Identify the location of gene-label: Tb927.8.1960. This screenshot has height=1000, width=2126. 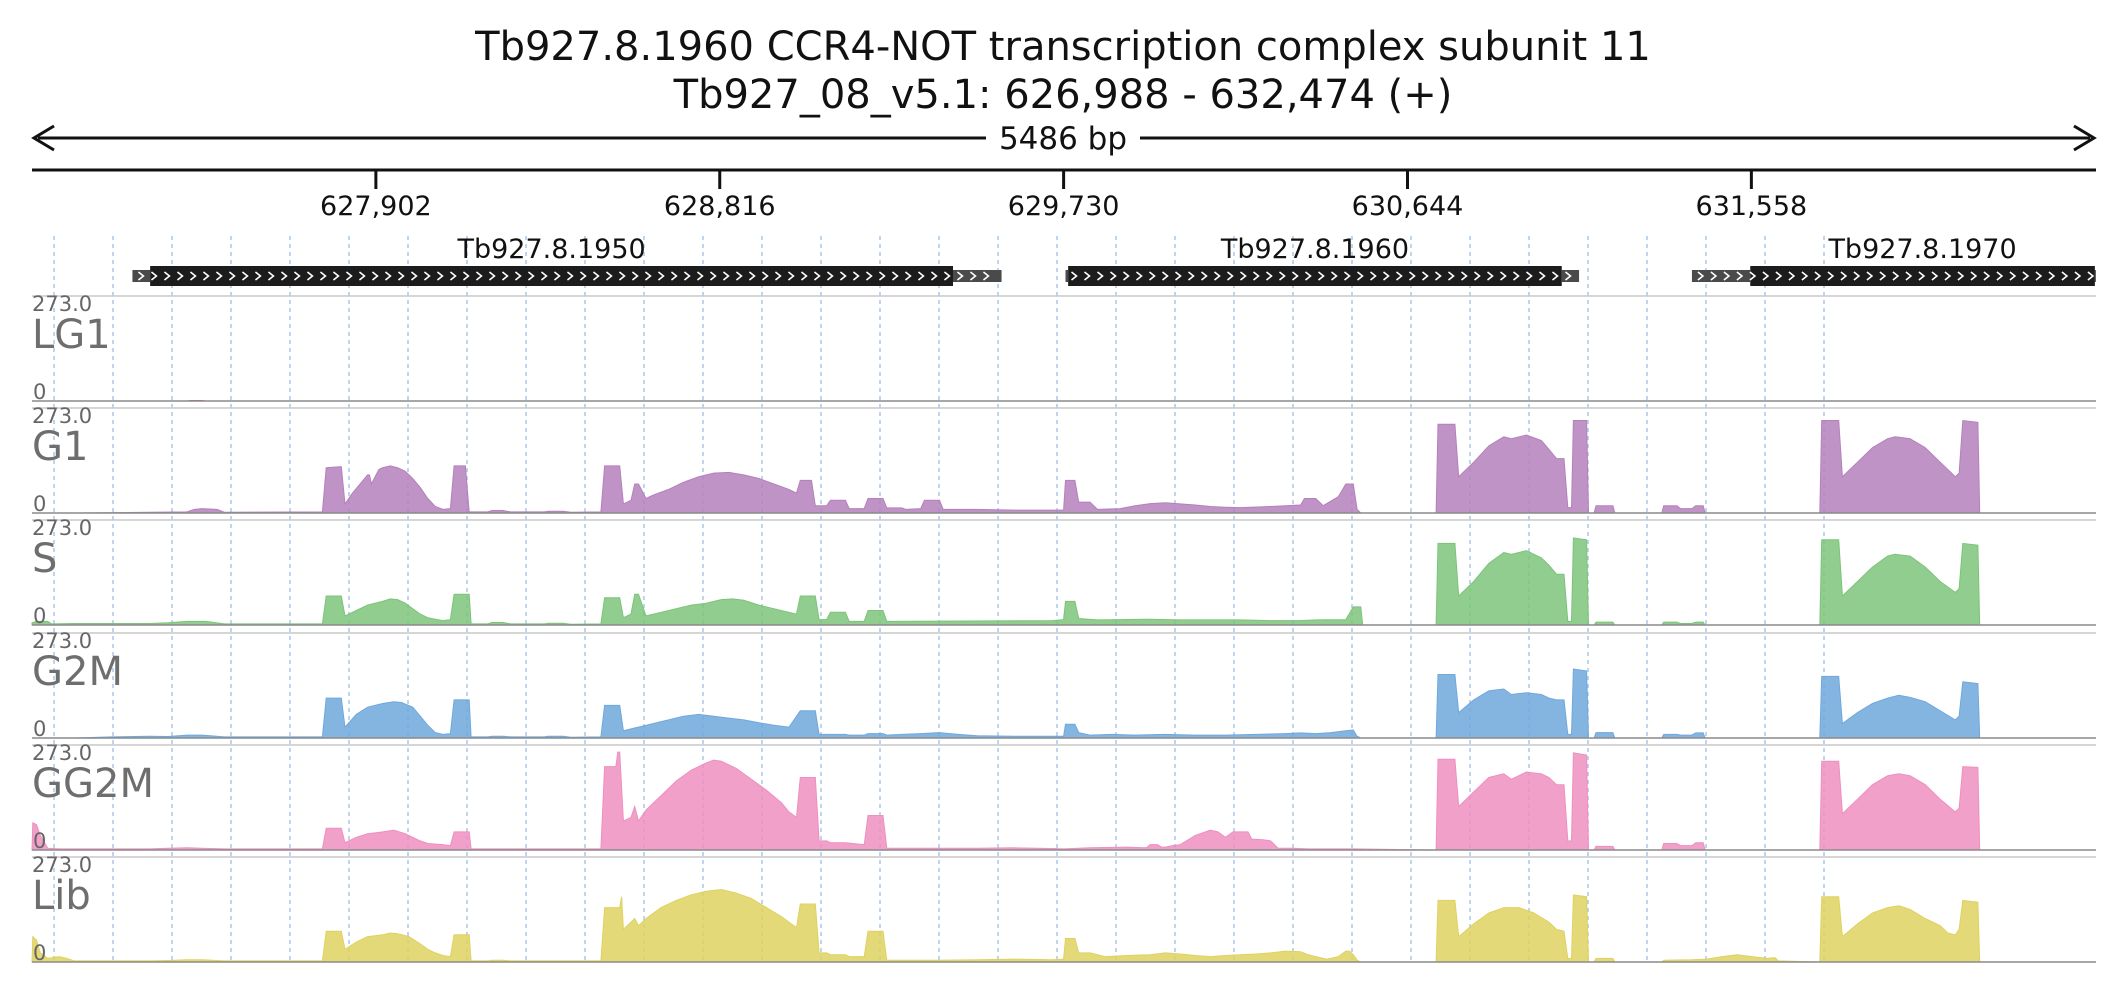
(1314, 249).